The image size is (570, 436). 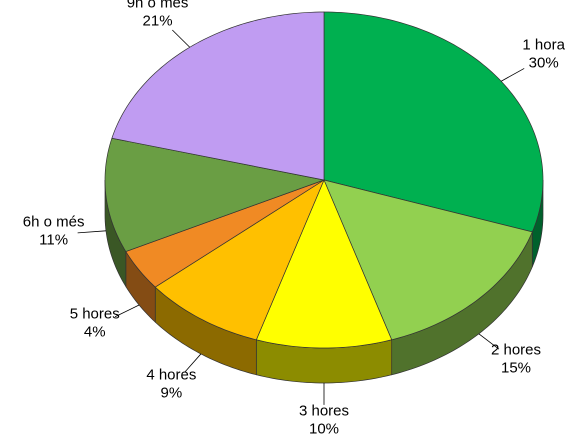 I want to click on value-label: 15%, so click(x=516, y=367).